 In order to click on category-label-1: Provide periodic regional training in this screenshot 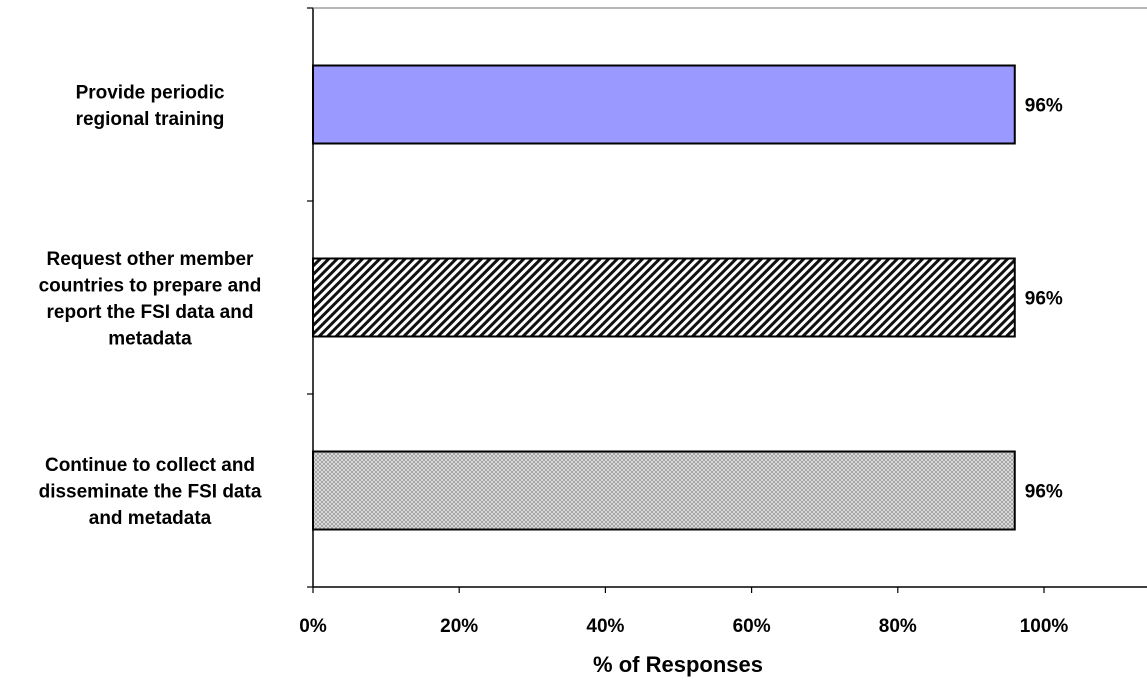, I will do `click(150, 106)`.